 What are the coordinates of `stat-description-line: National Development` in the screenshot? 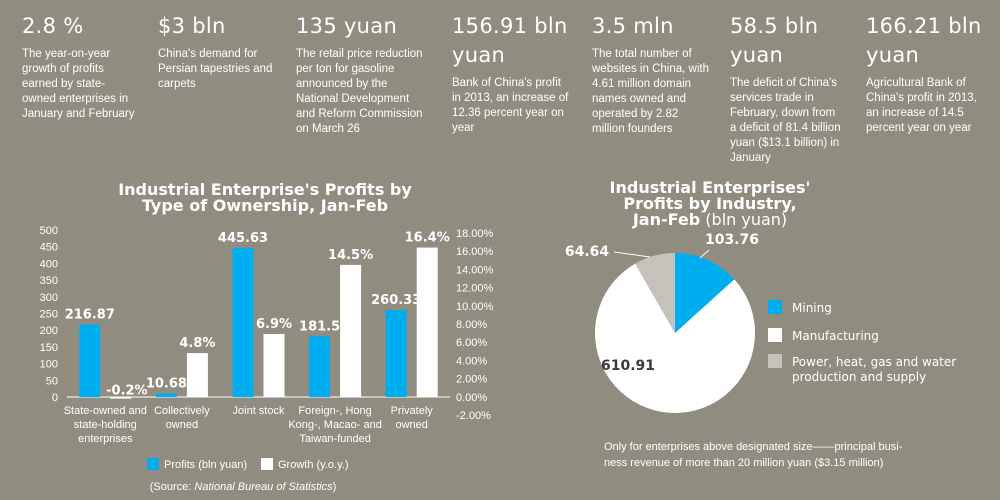 It's located at (353, 99).